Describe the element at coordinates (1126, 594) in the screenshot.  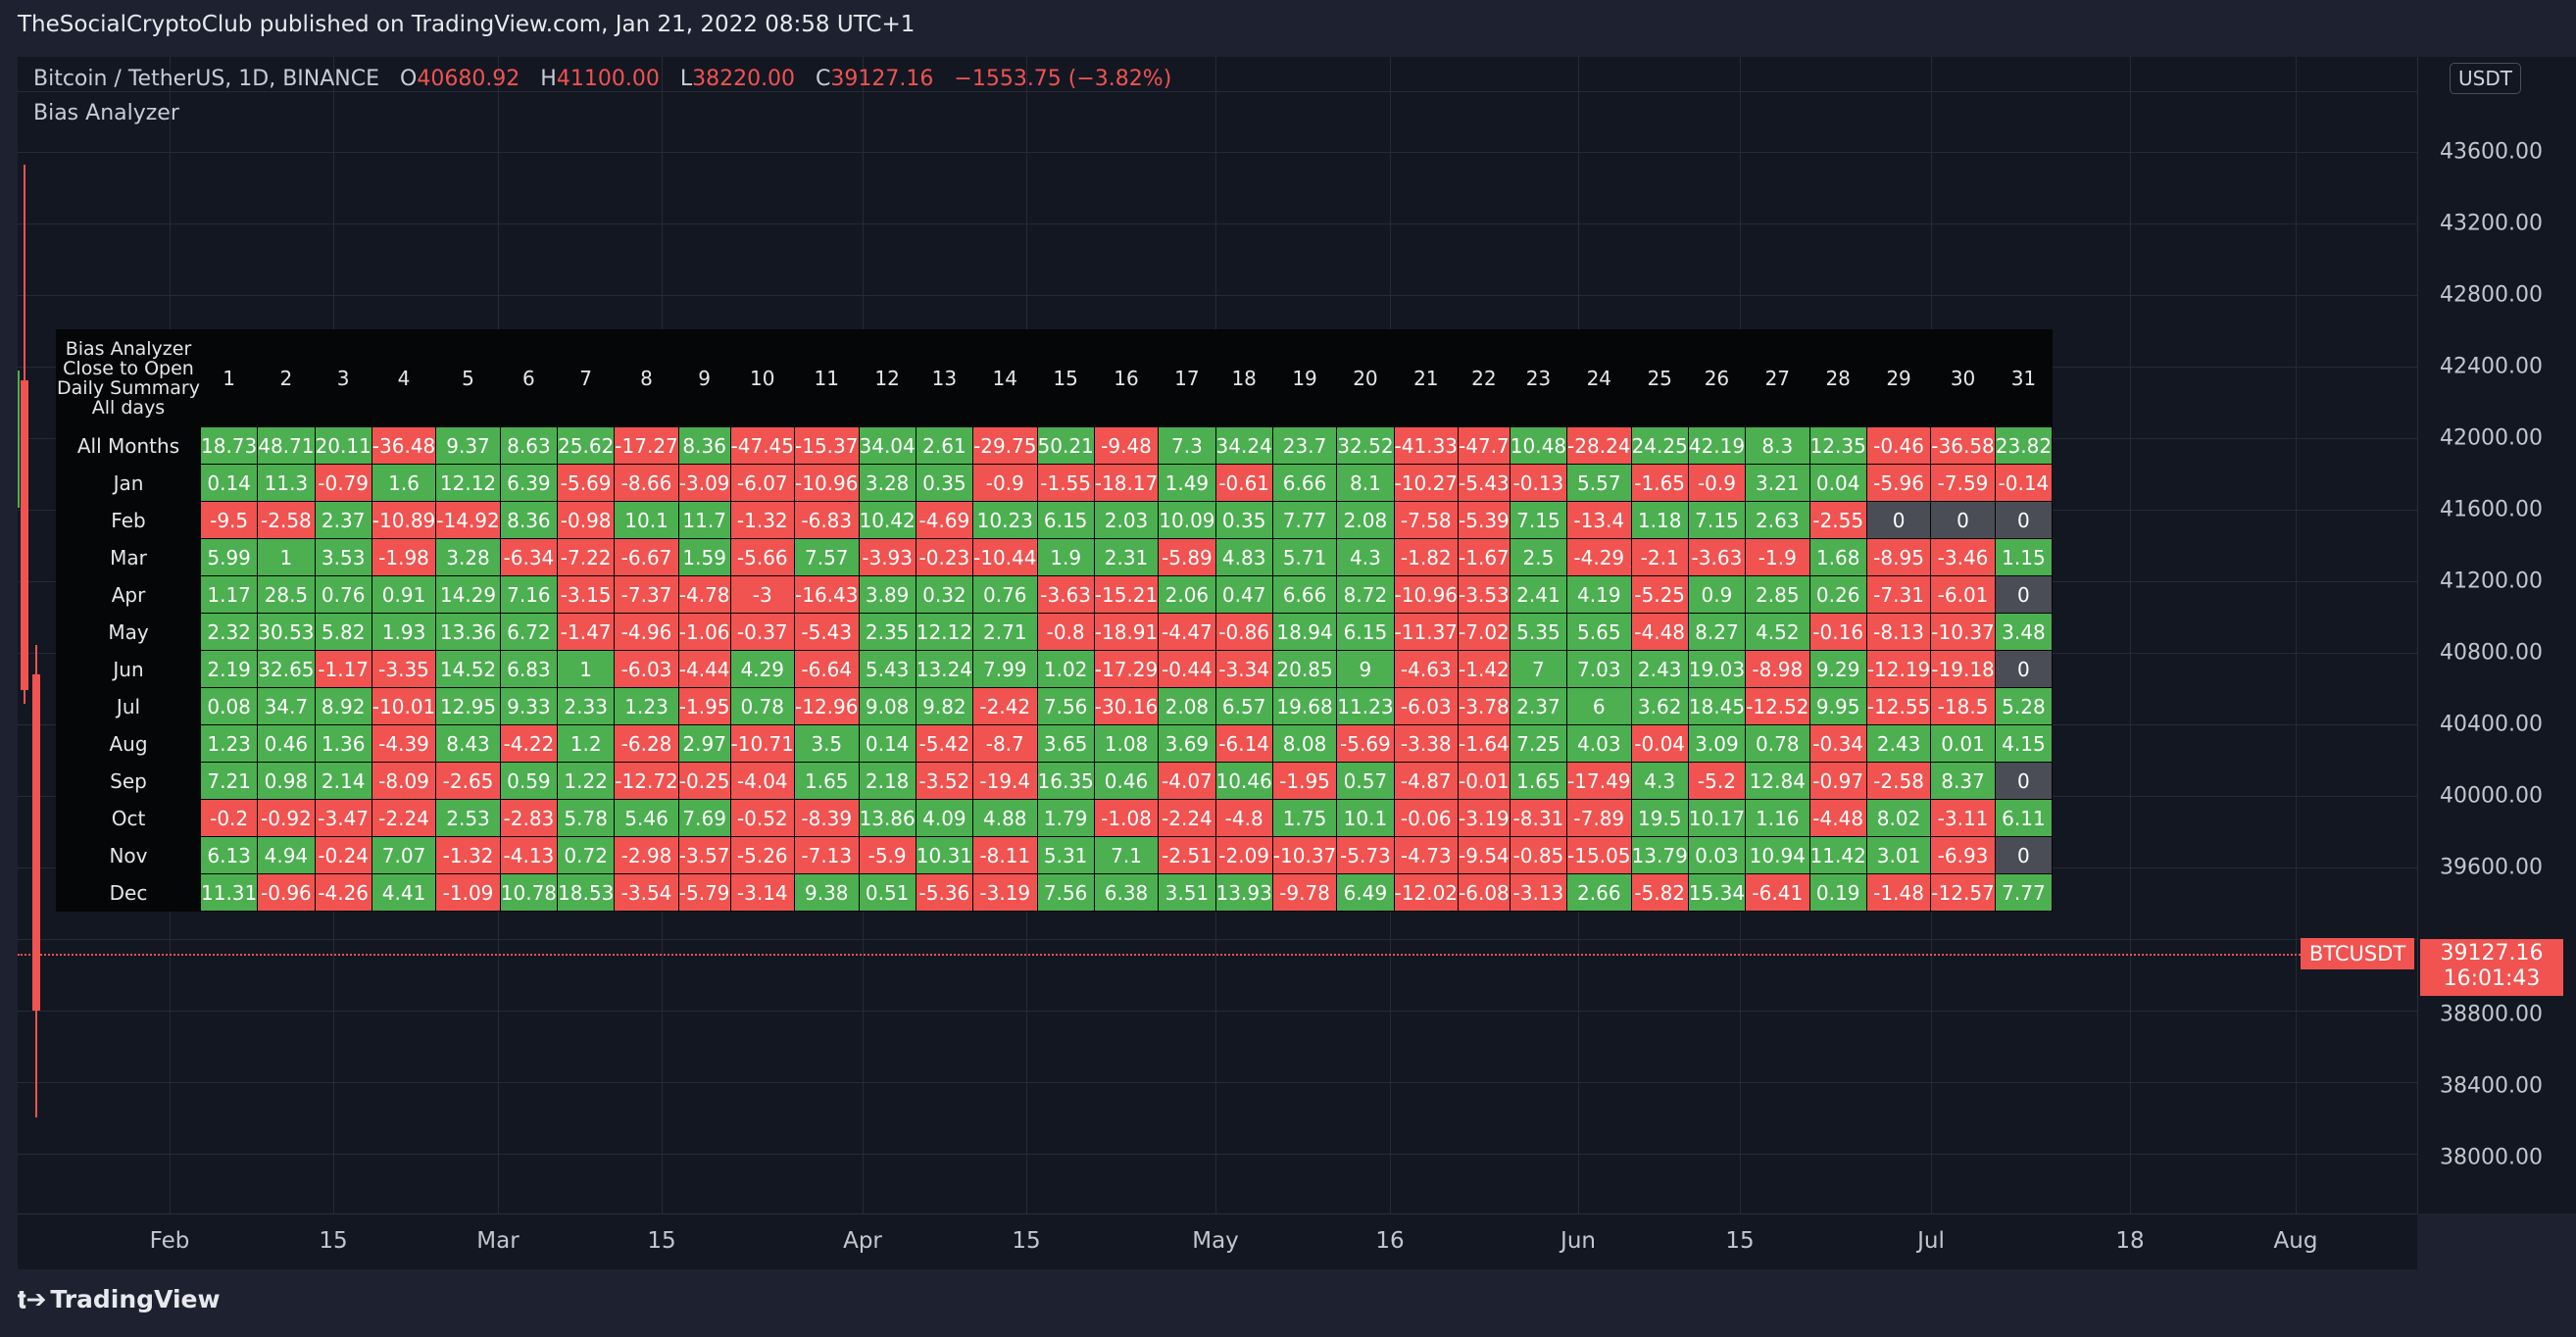
I see `bias-cell: -15.21` at that location.